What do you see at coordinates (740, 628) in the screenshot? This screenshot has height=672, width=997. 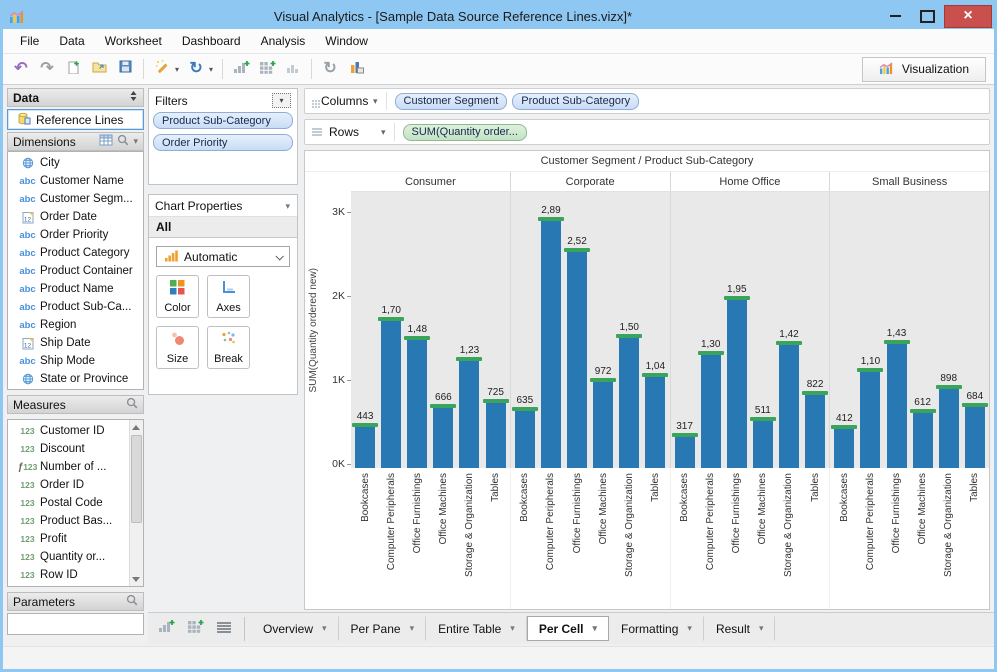 I see `tab-result: Result ▾` at bounding box center [740, 628].